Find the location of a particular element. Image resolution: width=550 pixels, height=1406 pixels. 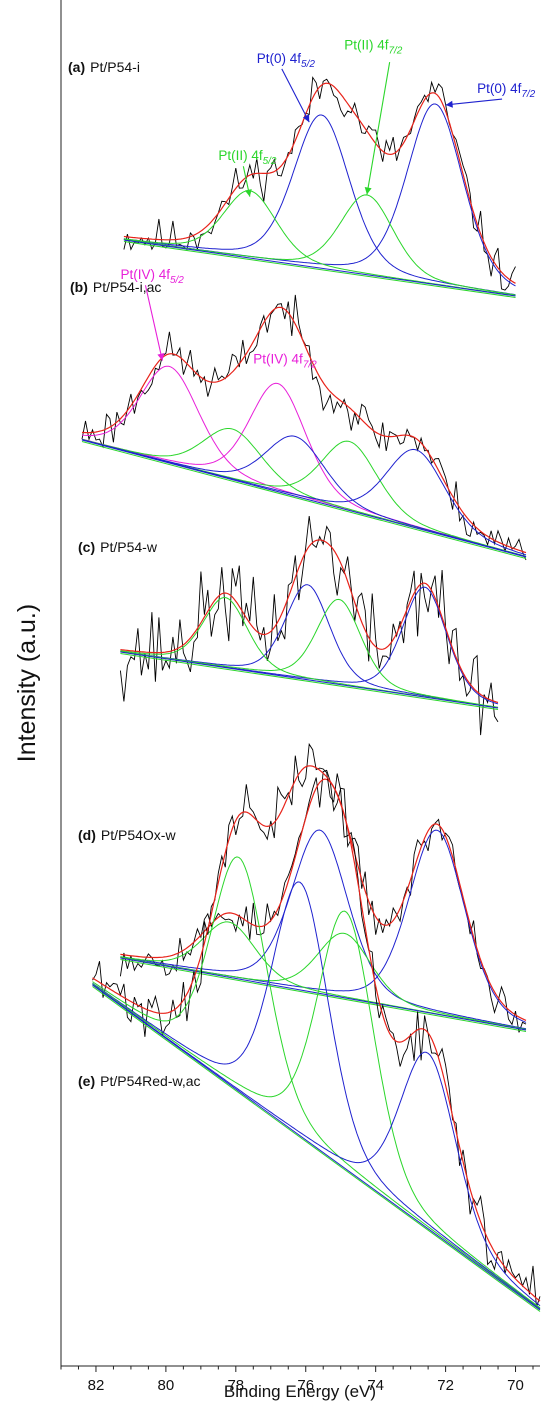

panel-label-text: Pt/P54Red-w,ac is located at coordinates (150, 1081).